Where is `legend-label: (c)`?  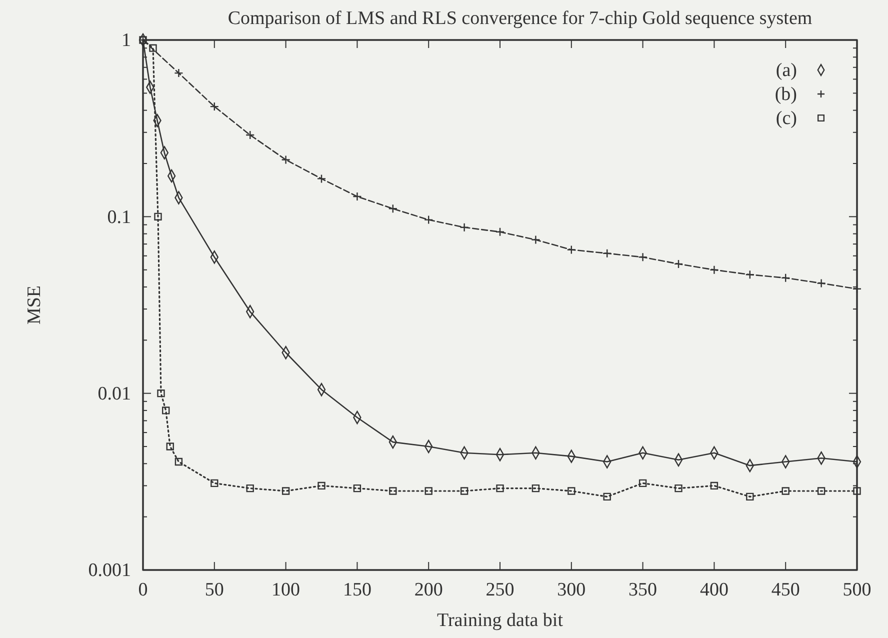
legend-label: (c) is located at coordinates (786, 118).